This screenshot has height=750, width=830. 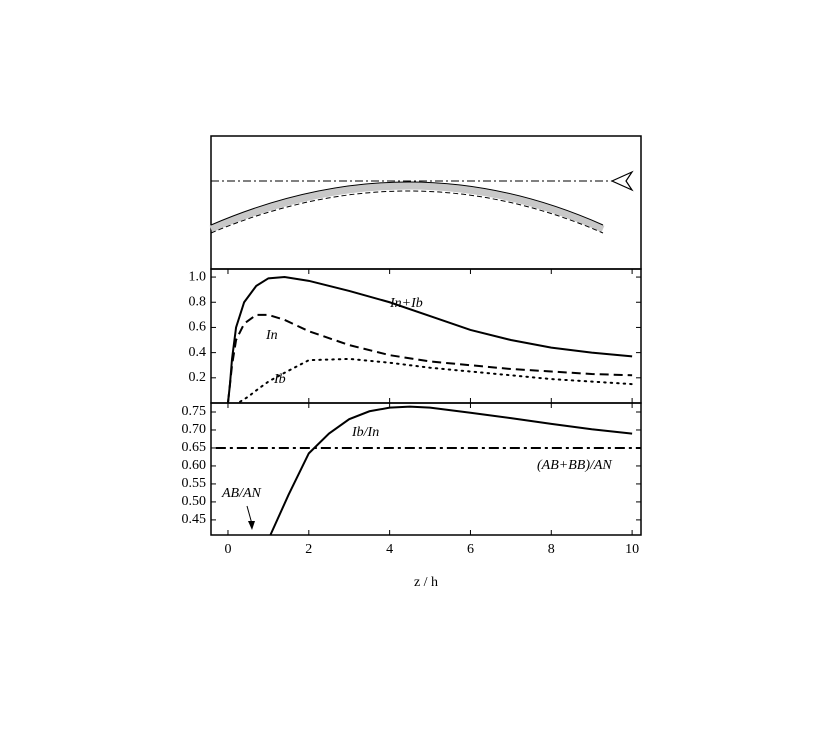 What do you see at coordinates (308, 549) in the screenshot?
I see `x-tick-label: 2` at bounding box center [308, 549].